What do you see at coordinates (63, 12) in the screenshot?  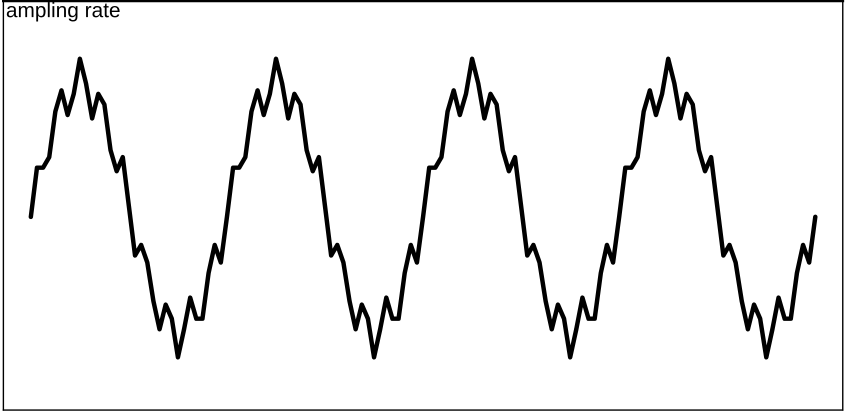 I see `chart-title: ampling rate` at bounding box center [63, 12].